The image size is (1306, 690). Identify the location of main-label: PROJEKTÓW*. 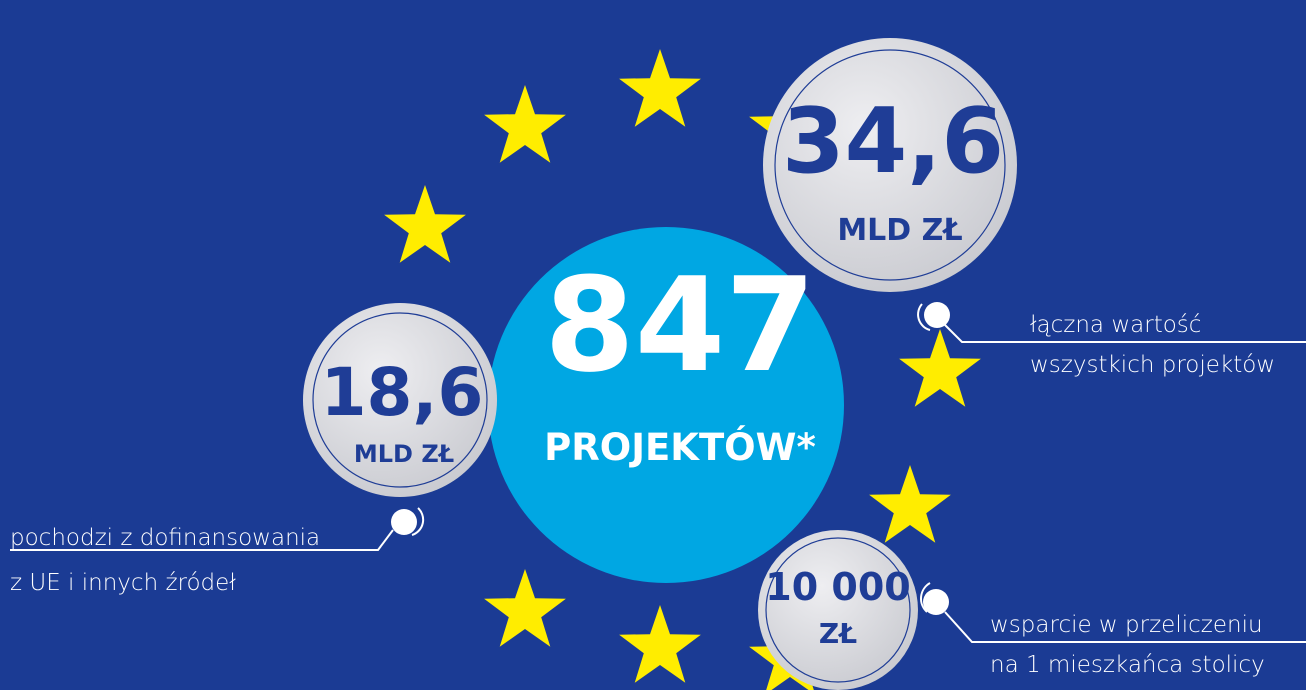
(680, 447).